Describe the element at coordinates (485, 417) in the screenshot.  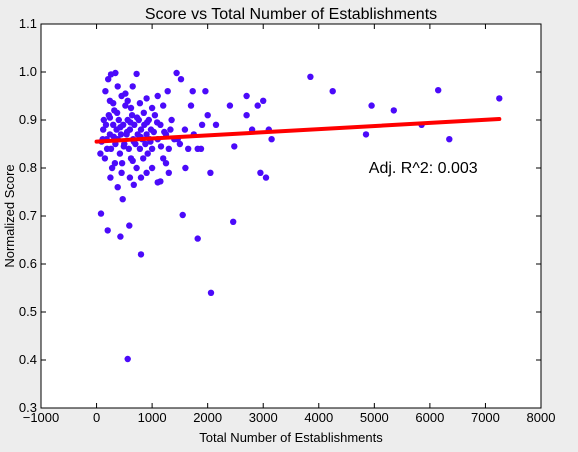
I see `x-tick-label: 7000` at that location.